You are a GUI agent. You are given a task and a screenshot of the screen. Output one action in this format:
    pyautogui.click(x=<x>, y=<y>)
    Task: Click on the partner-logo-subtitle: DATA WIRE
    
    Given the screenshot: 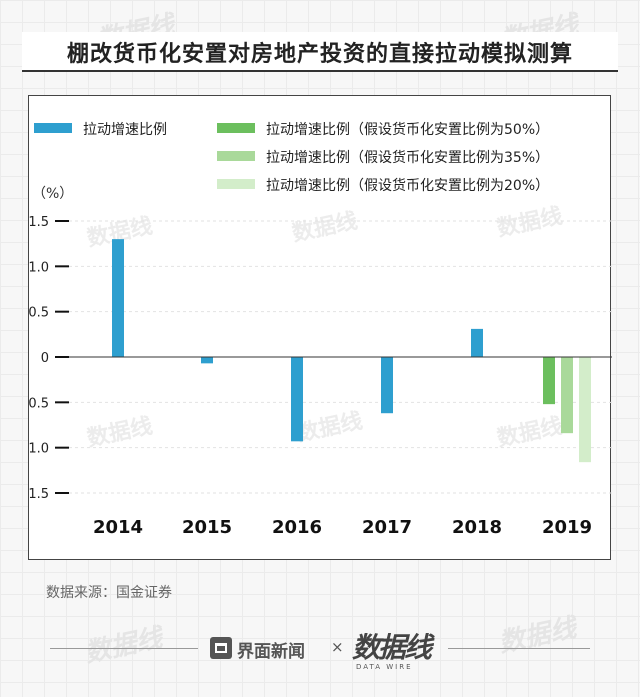 What is the action you would take?
    pyautogui.click(x=384, y=667)
    